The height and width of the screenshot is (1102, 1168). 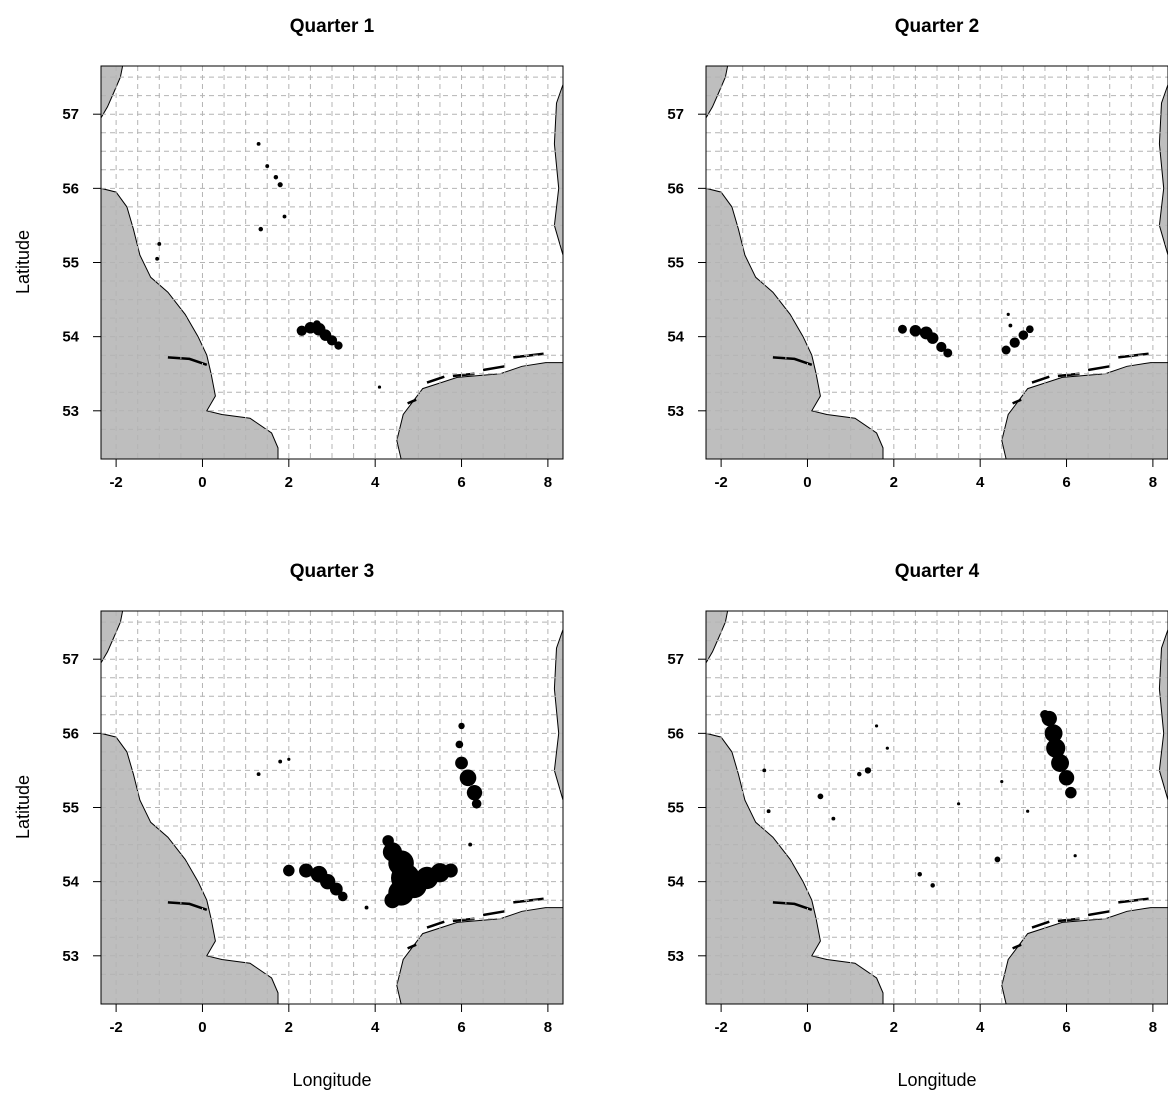 What do you see at coordinates (23, 262) in the screenshot?
I see `y-axis-label-top: Latitude` at bounding box center [23, 262].